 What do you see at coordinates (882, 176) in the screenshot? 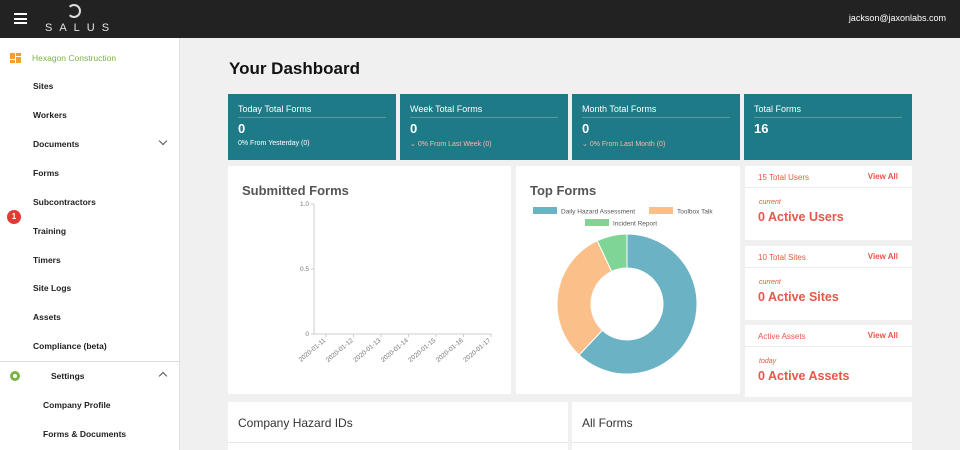
I see `users-view-all-link: View All` at bounding box center [882, 176].